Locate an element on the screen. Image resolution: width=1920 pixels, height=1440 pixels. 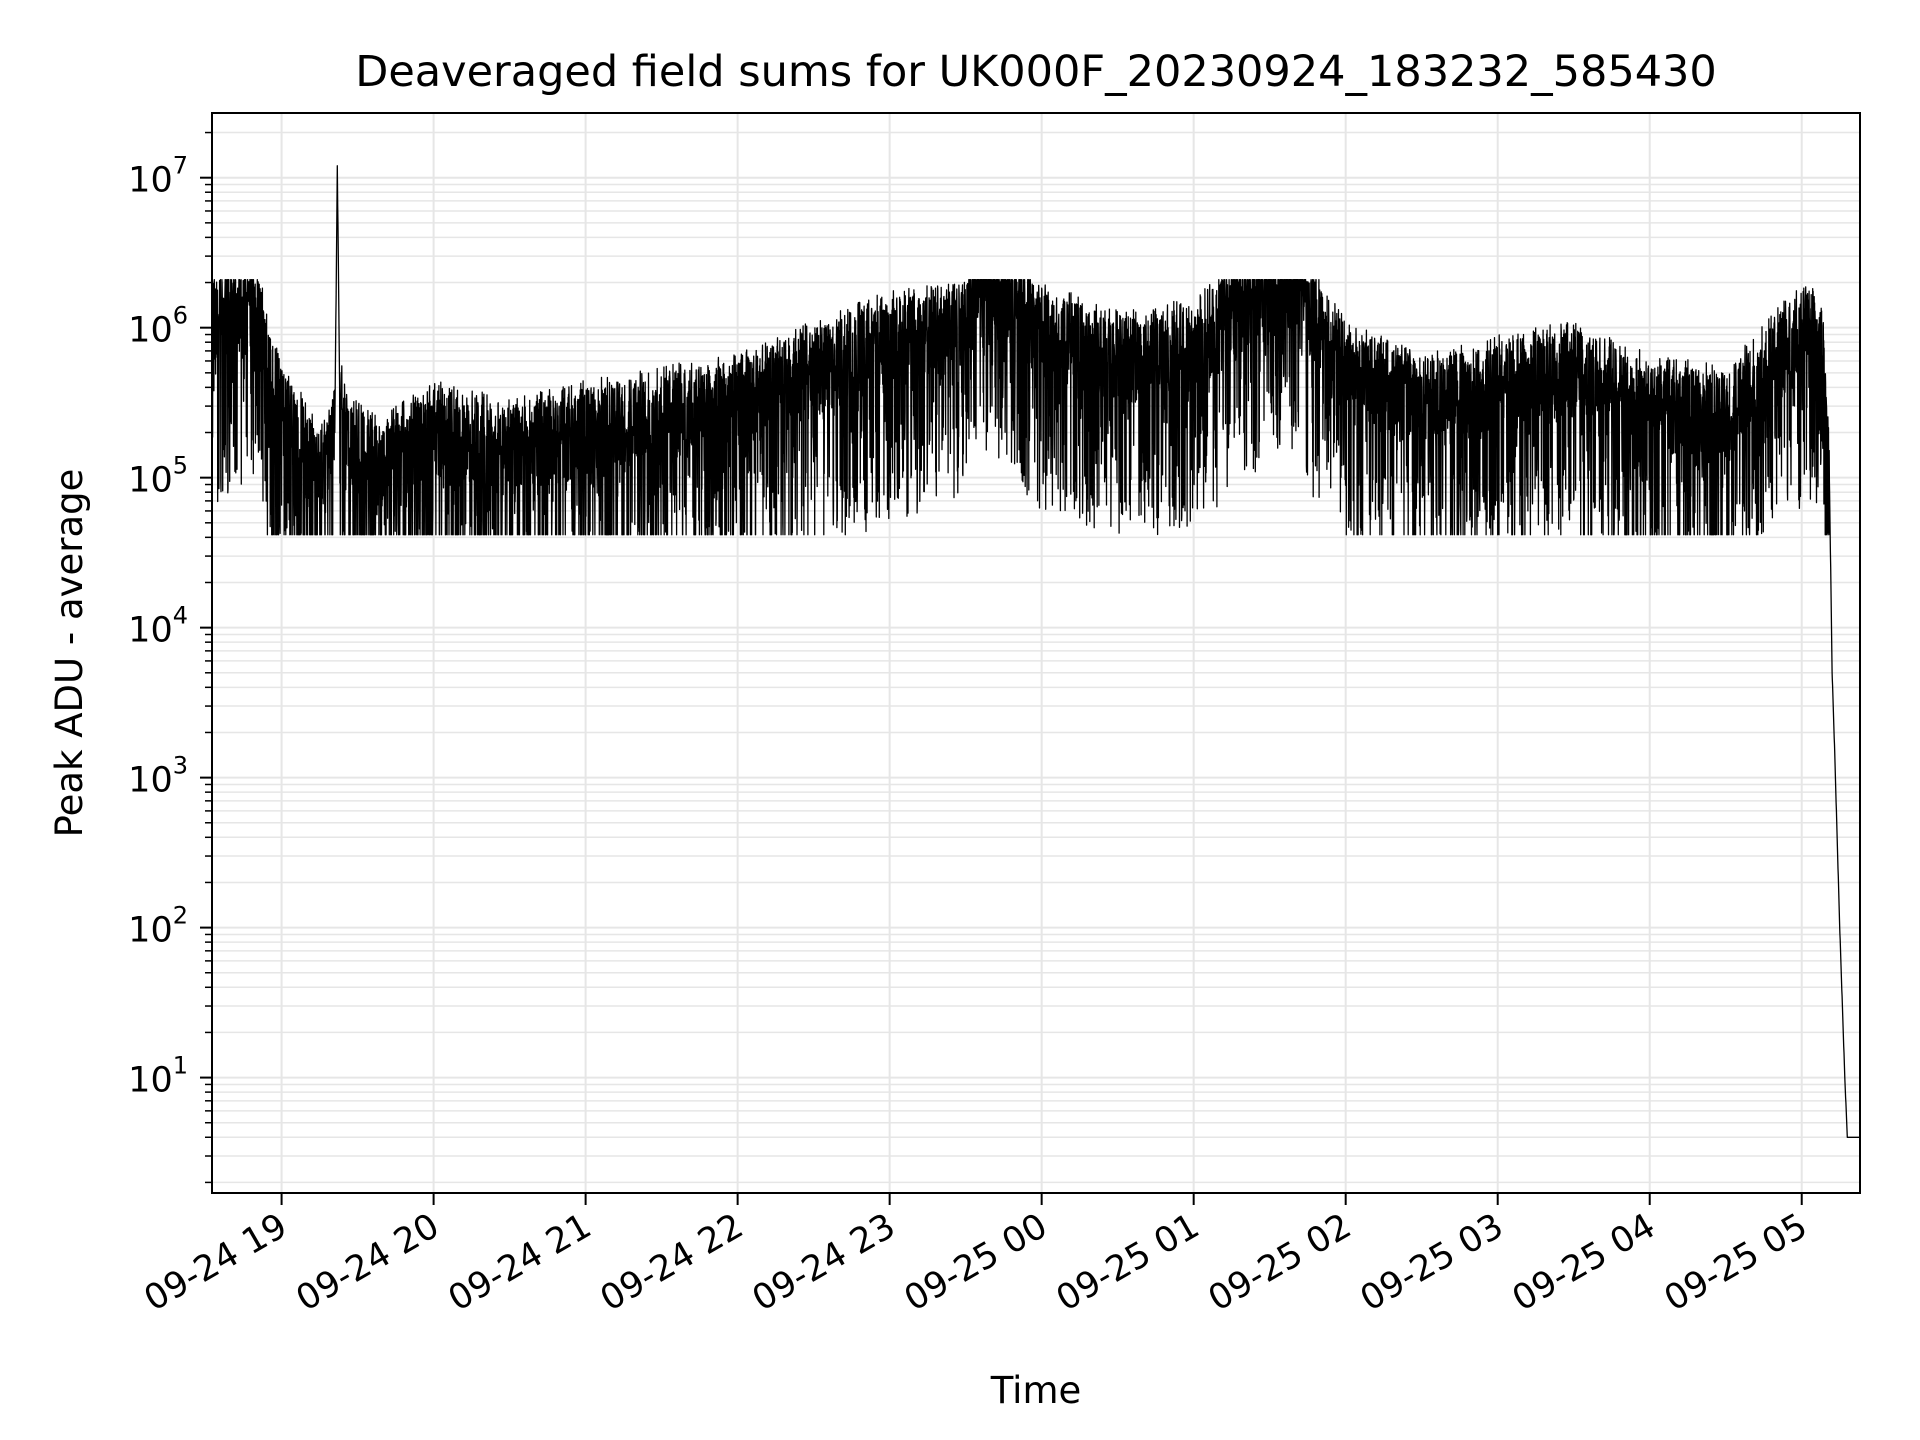
y-tick-label: 10² is located at coordinates (158, 926).